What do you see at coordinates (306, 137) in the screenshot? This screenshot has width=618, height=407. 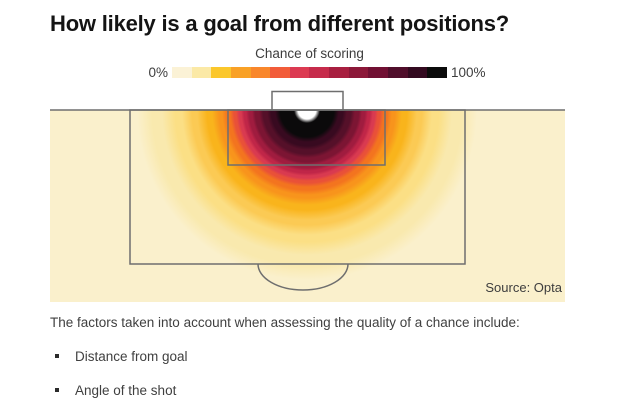 I see `six-yard-box` at bounding box center [306, 137].